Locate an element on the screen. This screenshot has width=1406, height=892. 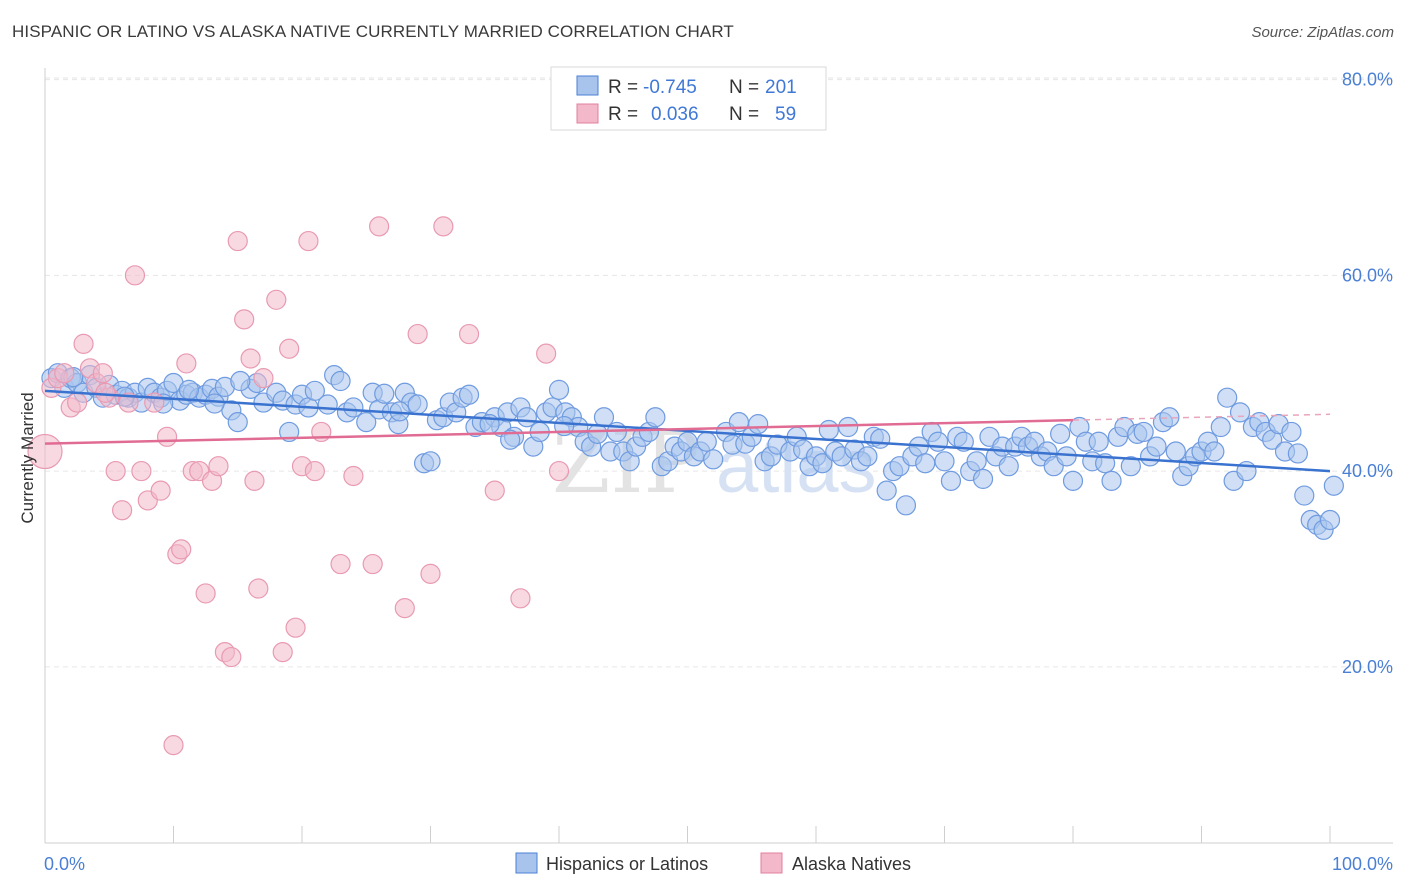
y-tick-labels: 20.0% 40.0% 60.0% 80.0% is located at coordinates (1367, 373).